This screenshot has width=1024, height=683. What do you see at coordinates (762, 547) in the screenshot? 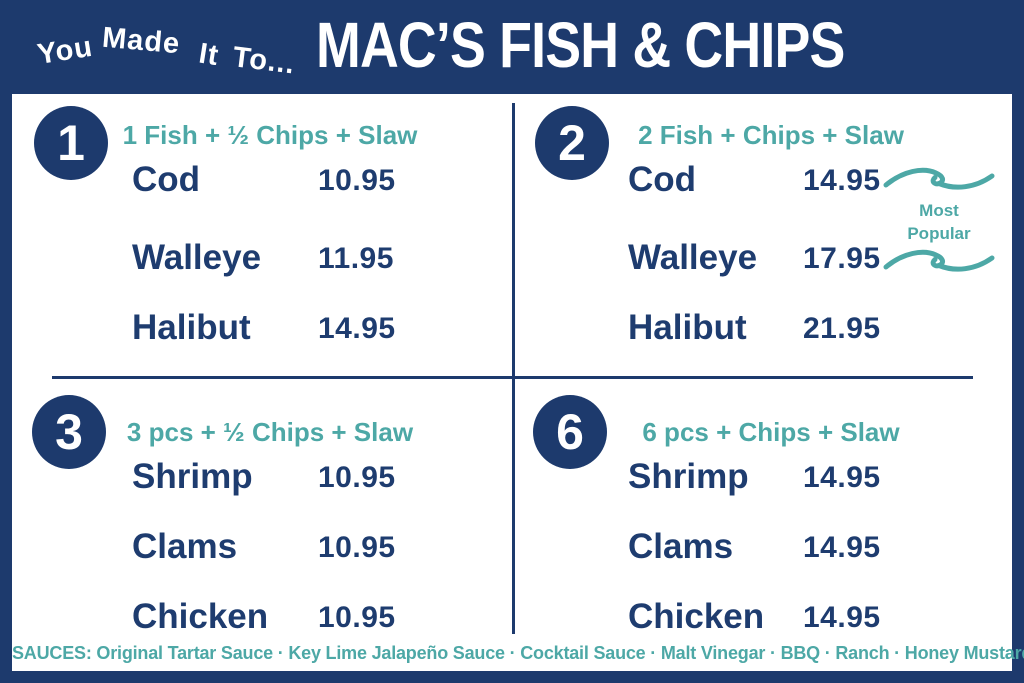
I see `menu-item-row: Clams 14.95` at bounding box center [762, 547].